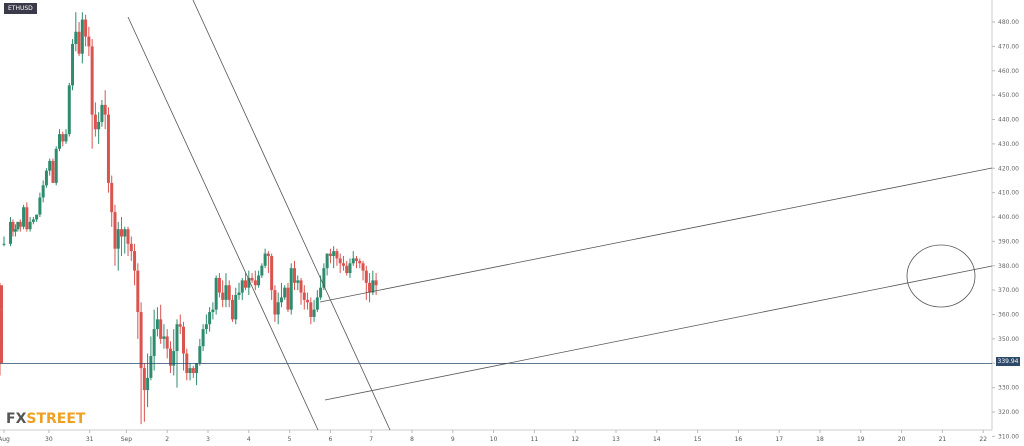  Describe the element at coordinates (779, 439) in the screenshot. I see `x-tick-label: 17` at that location.